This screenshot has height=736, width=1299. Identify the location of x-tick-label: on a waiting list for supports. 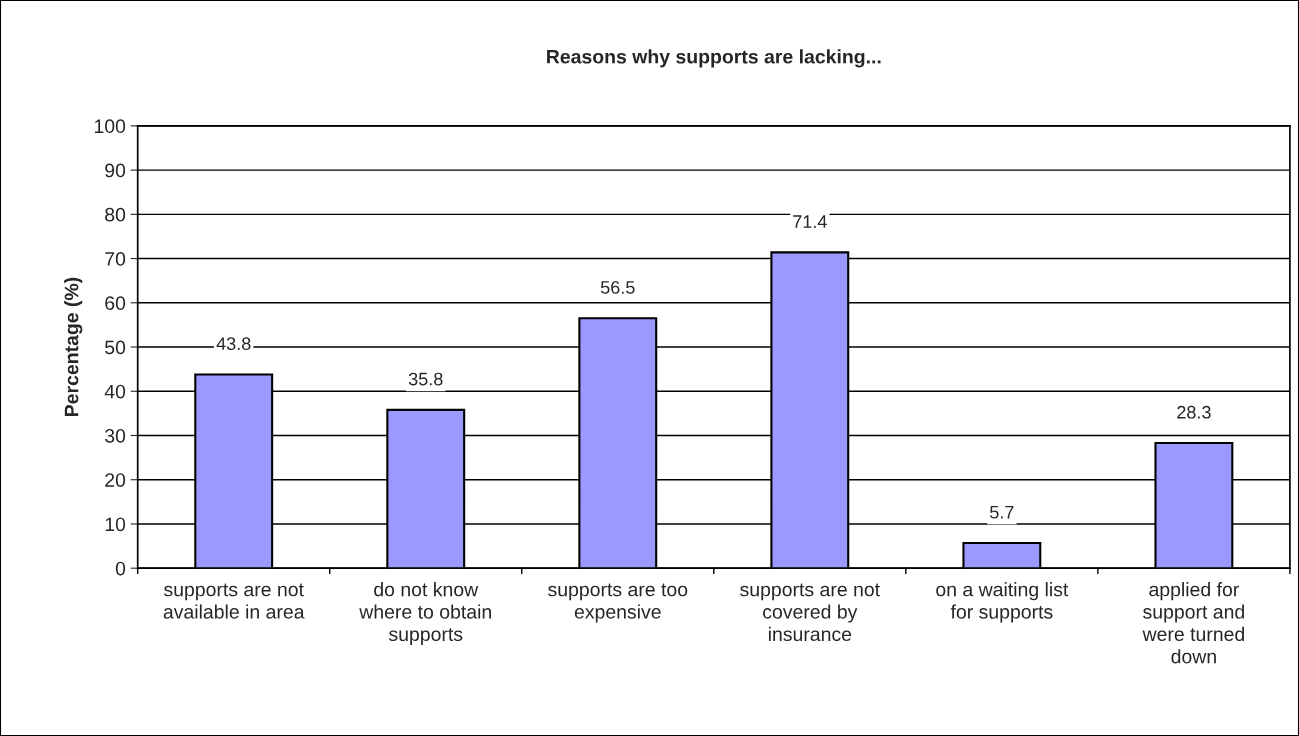
(1002, 602).